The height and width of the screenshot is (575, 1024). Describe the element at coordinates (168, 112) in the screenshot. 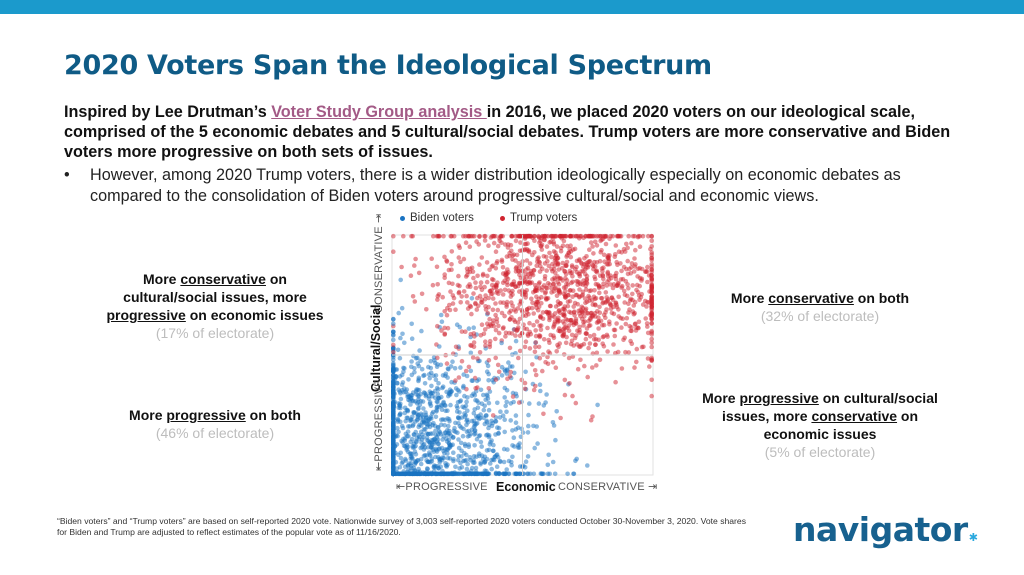

I see `intro-text-start: Inspired by Lee Drutman’s` at that location.